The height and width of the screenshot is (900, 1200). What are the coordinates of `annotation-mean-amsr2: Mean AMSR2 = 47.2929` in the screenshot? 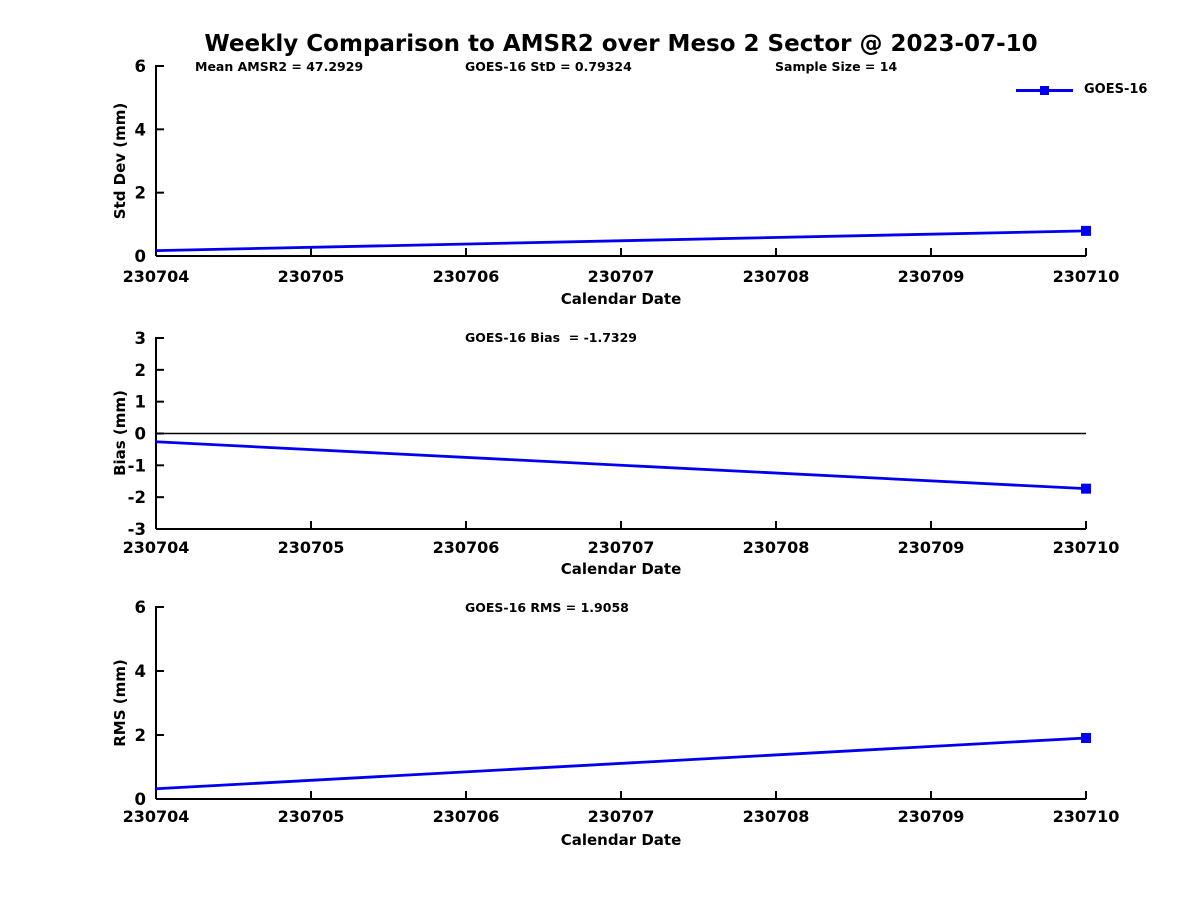 It's located at (279, 66).